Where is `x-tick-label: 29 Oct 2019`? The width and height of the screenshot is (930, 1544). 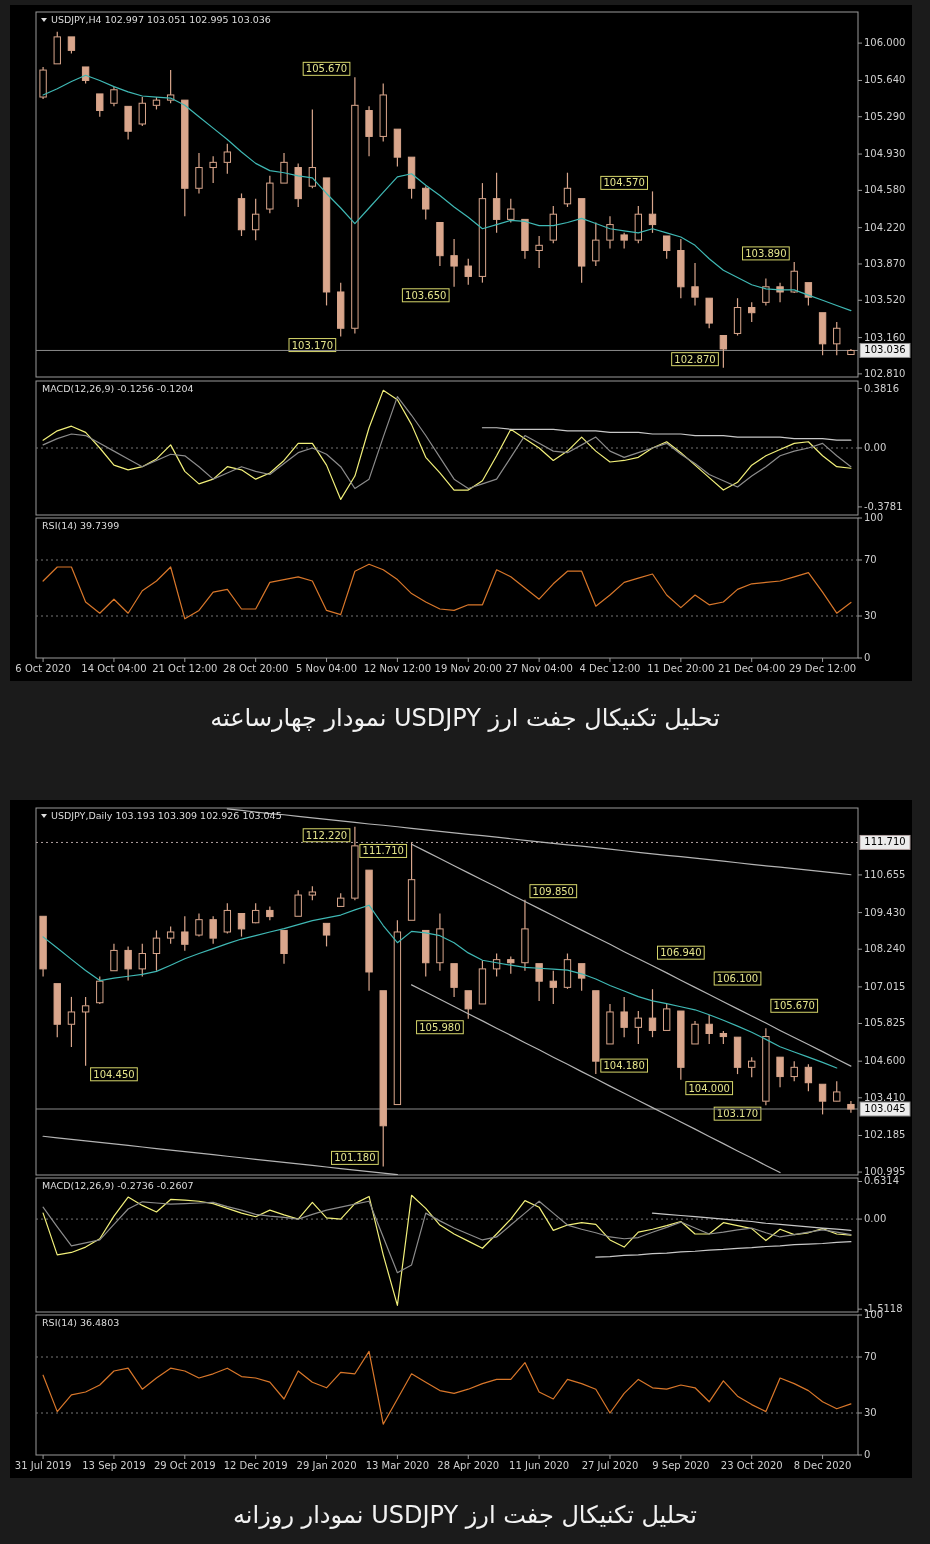
x-tick-label: 29 Oct 2019 is located at coordinates (184, 1465).